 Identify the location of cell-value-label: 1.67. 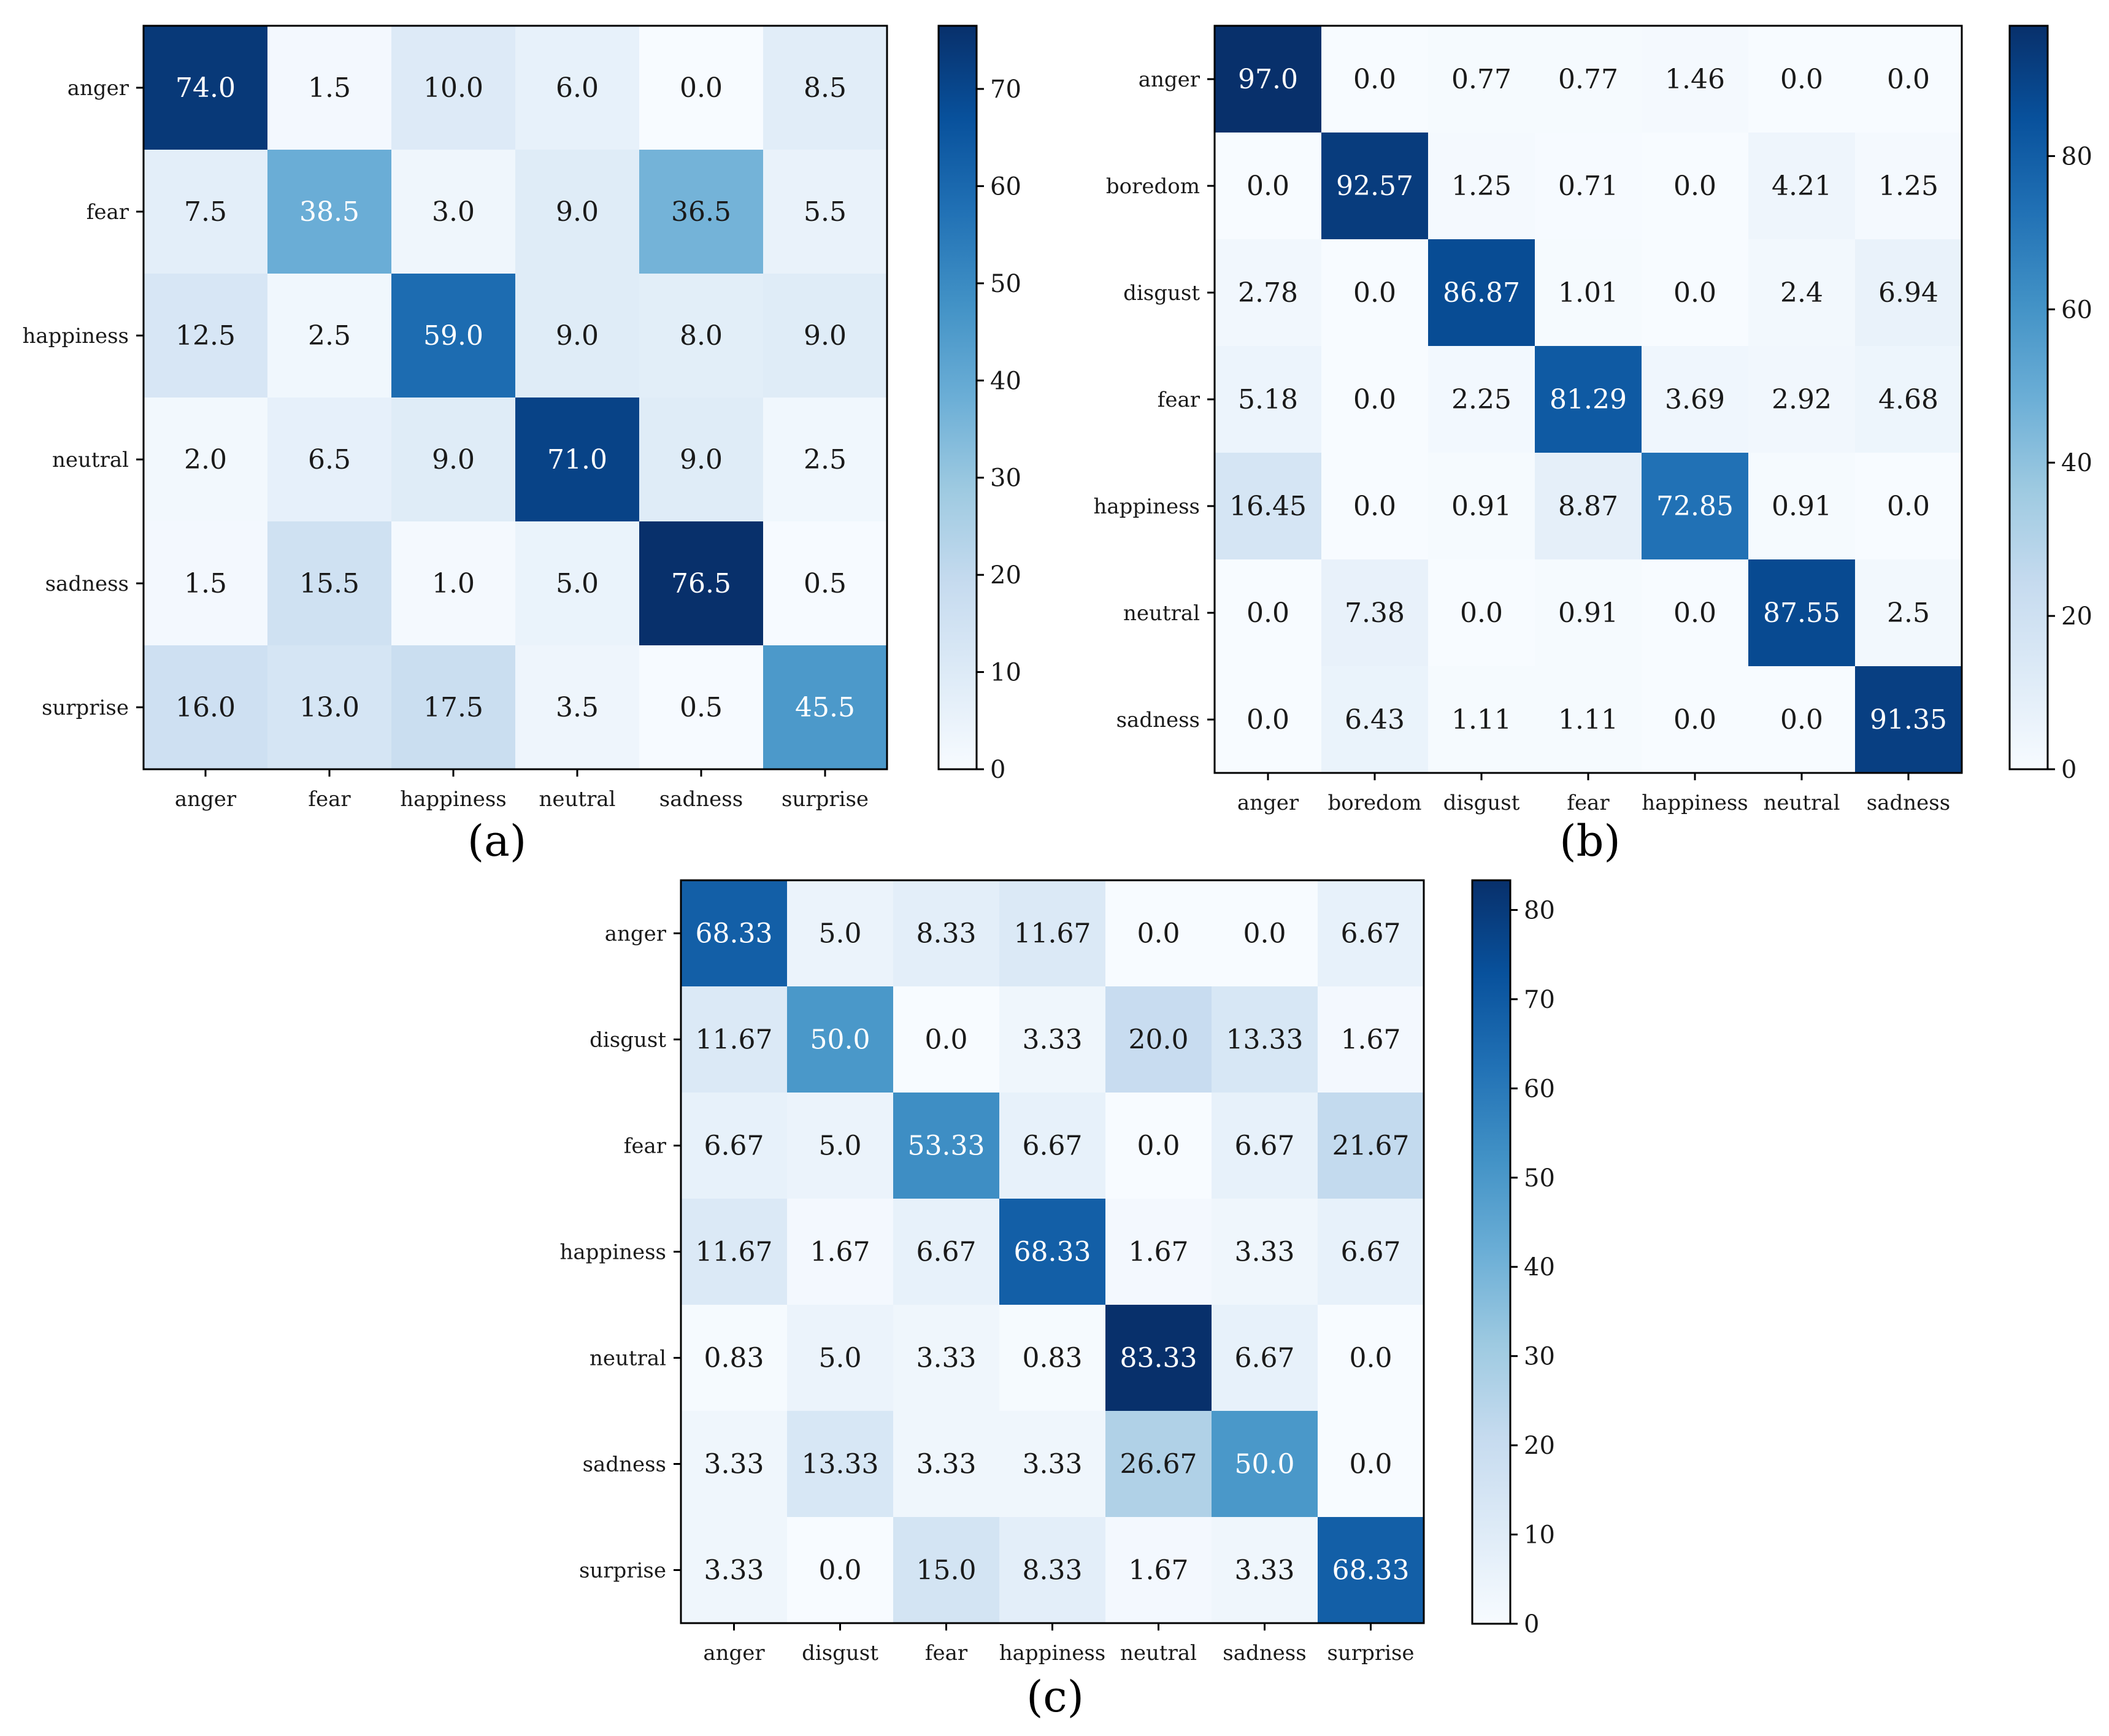
(1371, 1040).